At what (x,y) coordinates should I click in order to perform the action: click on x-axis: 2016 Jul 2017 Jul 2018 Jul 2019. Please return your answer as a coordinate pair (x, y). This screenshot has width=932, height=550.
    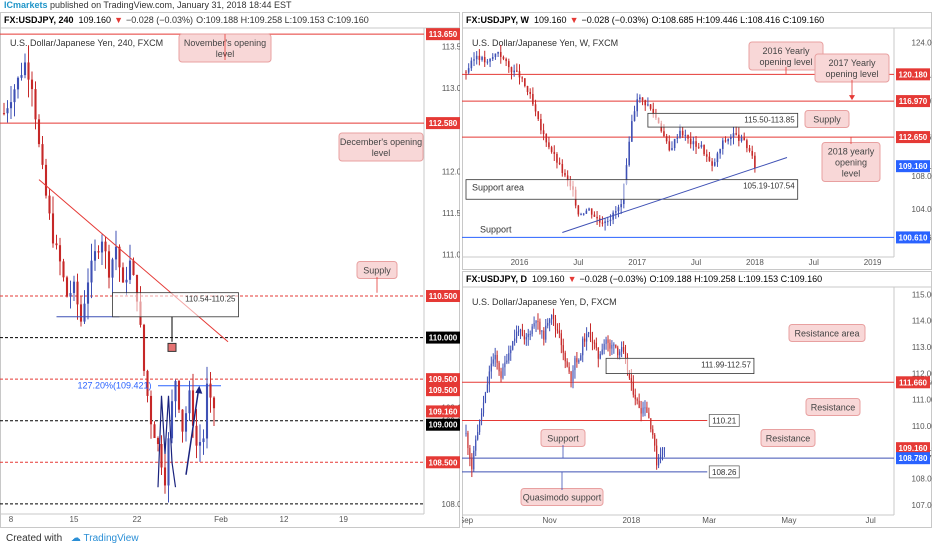
    Looking at the image, I should click on (678, 261).